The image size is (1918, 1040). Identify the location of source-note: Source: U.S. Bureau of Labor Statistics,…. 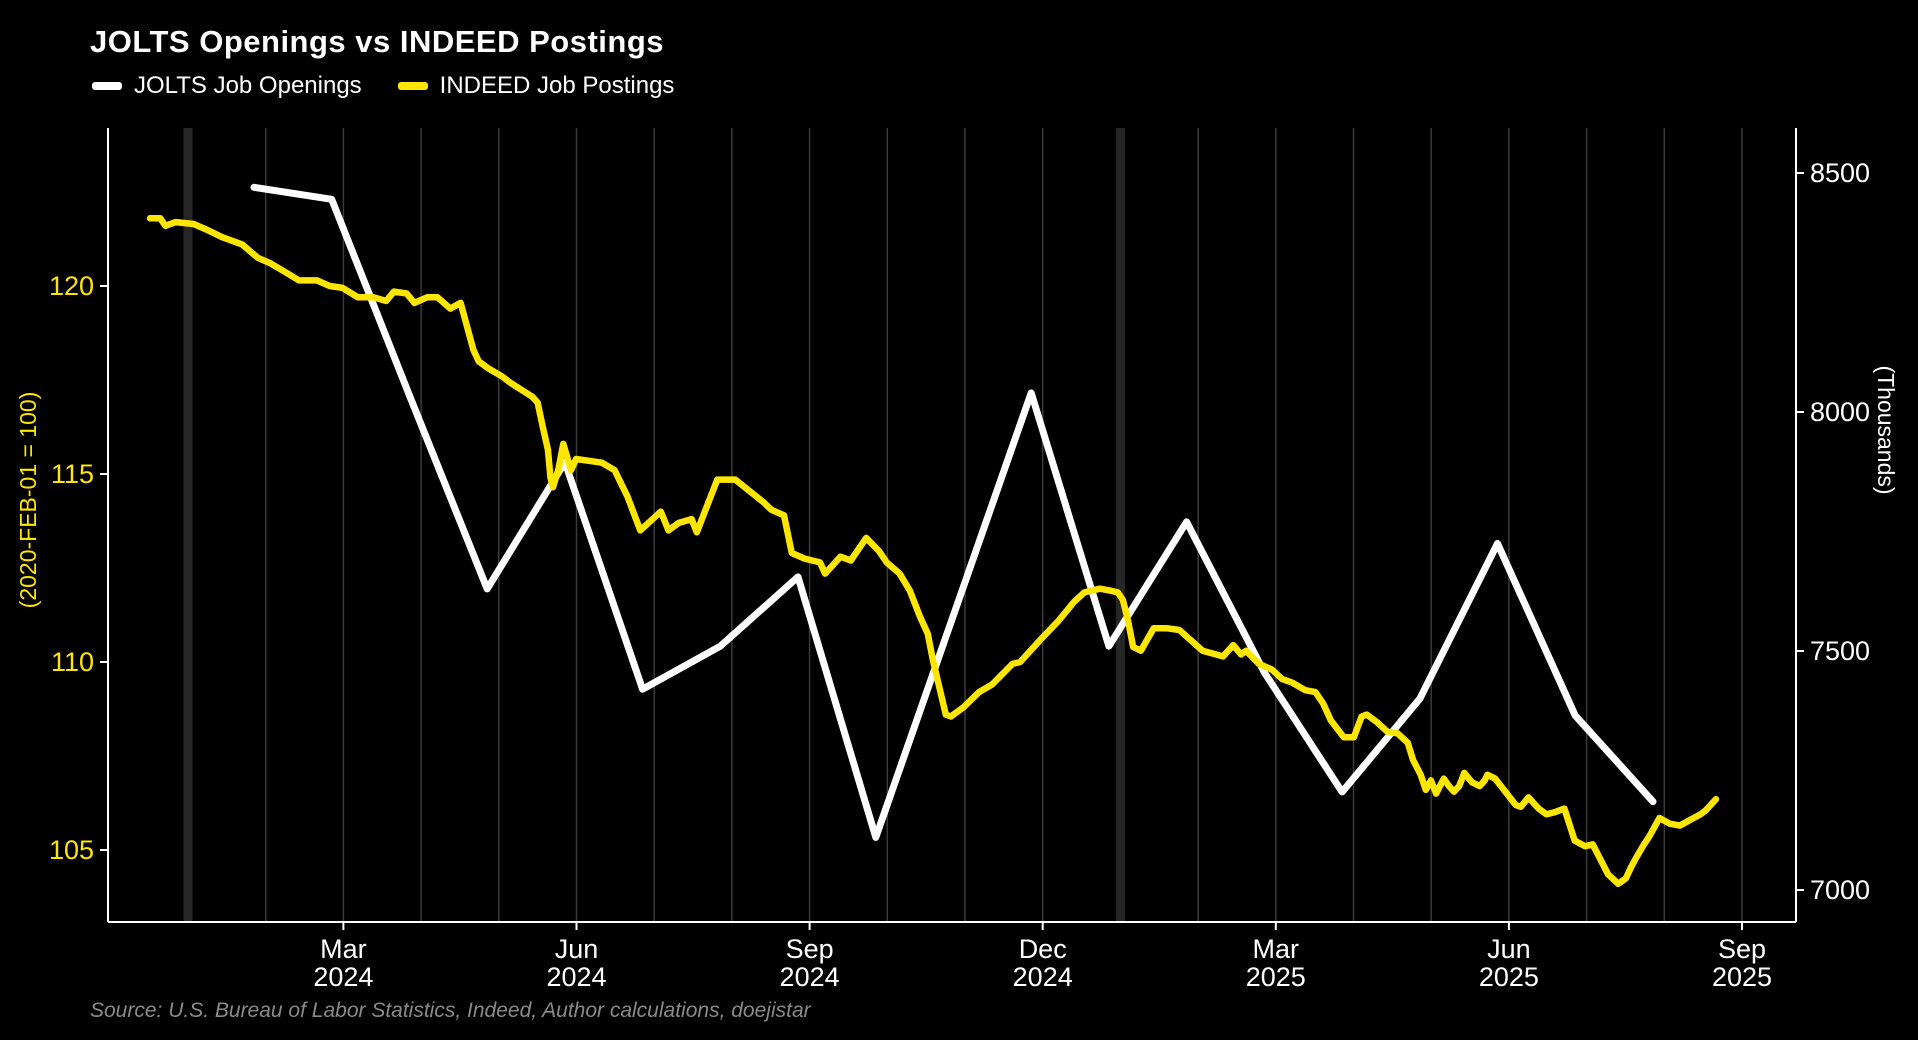
(450, 1010).